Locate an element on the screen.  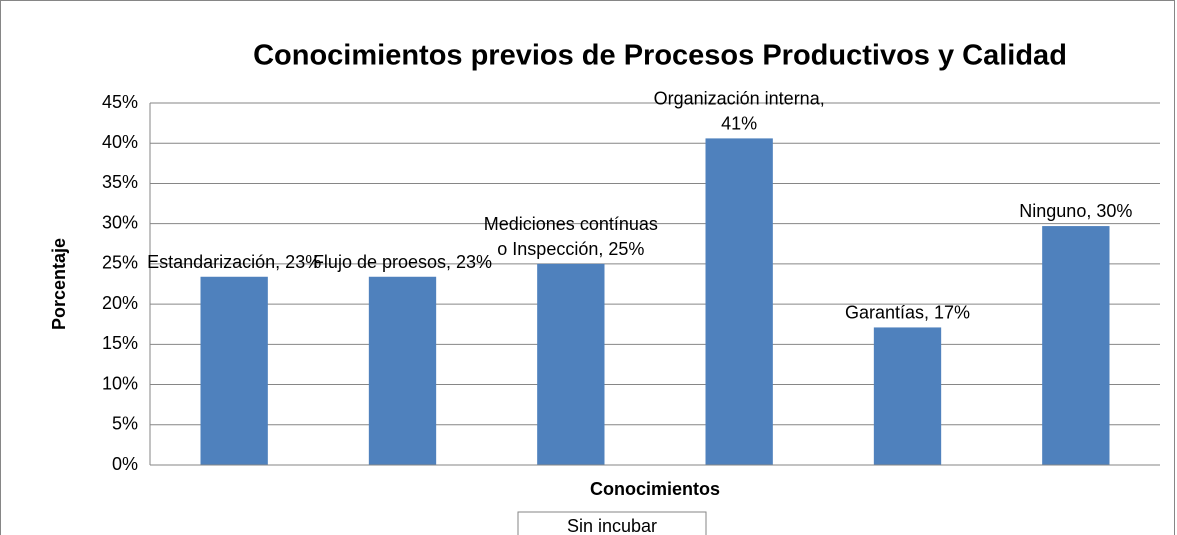
y-tick-label: 30% is located at coordinates (120, 222).